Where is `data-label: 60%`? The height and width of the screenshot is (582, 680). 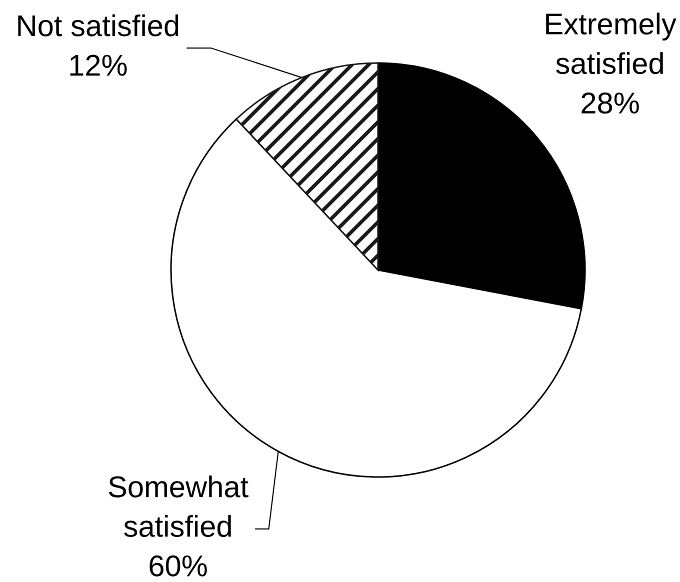 data-label: 60% is located at coordinates (178, 565).